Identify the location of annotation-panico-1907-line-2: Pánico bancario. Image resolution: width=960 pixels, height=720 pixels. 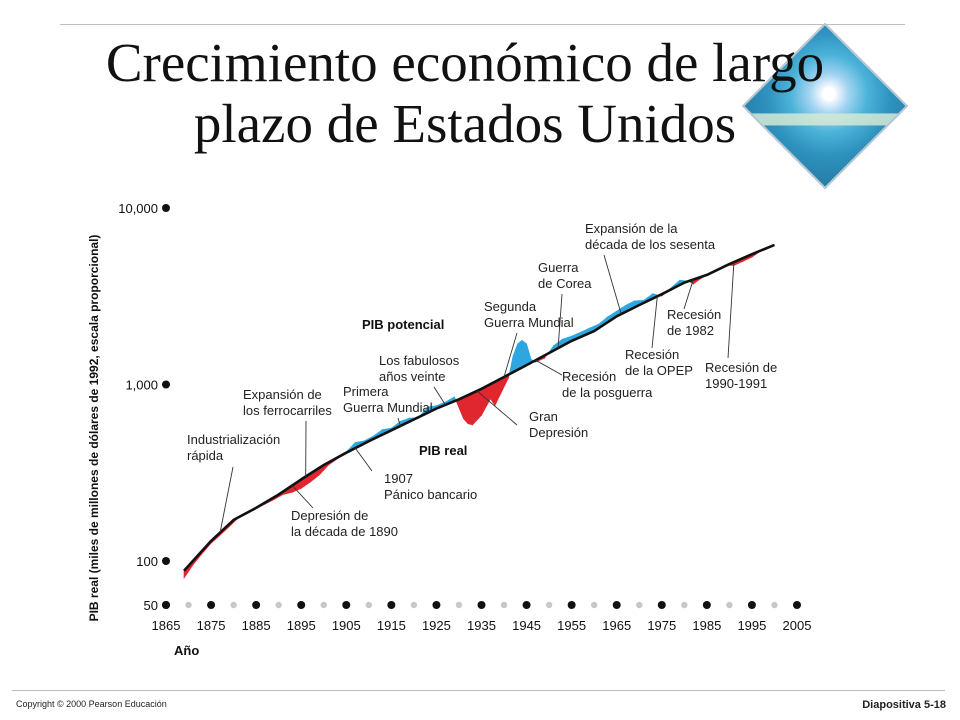
(430, 494).